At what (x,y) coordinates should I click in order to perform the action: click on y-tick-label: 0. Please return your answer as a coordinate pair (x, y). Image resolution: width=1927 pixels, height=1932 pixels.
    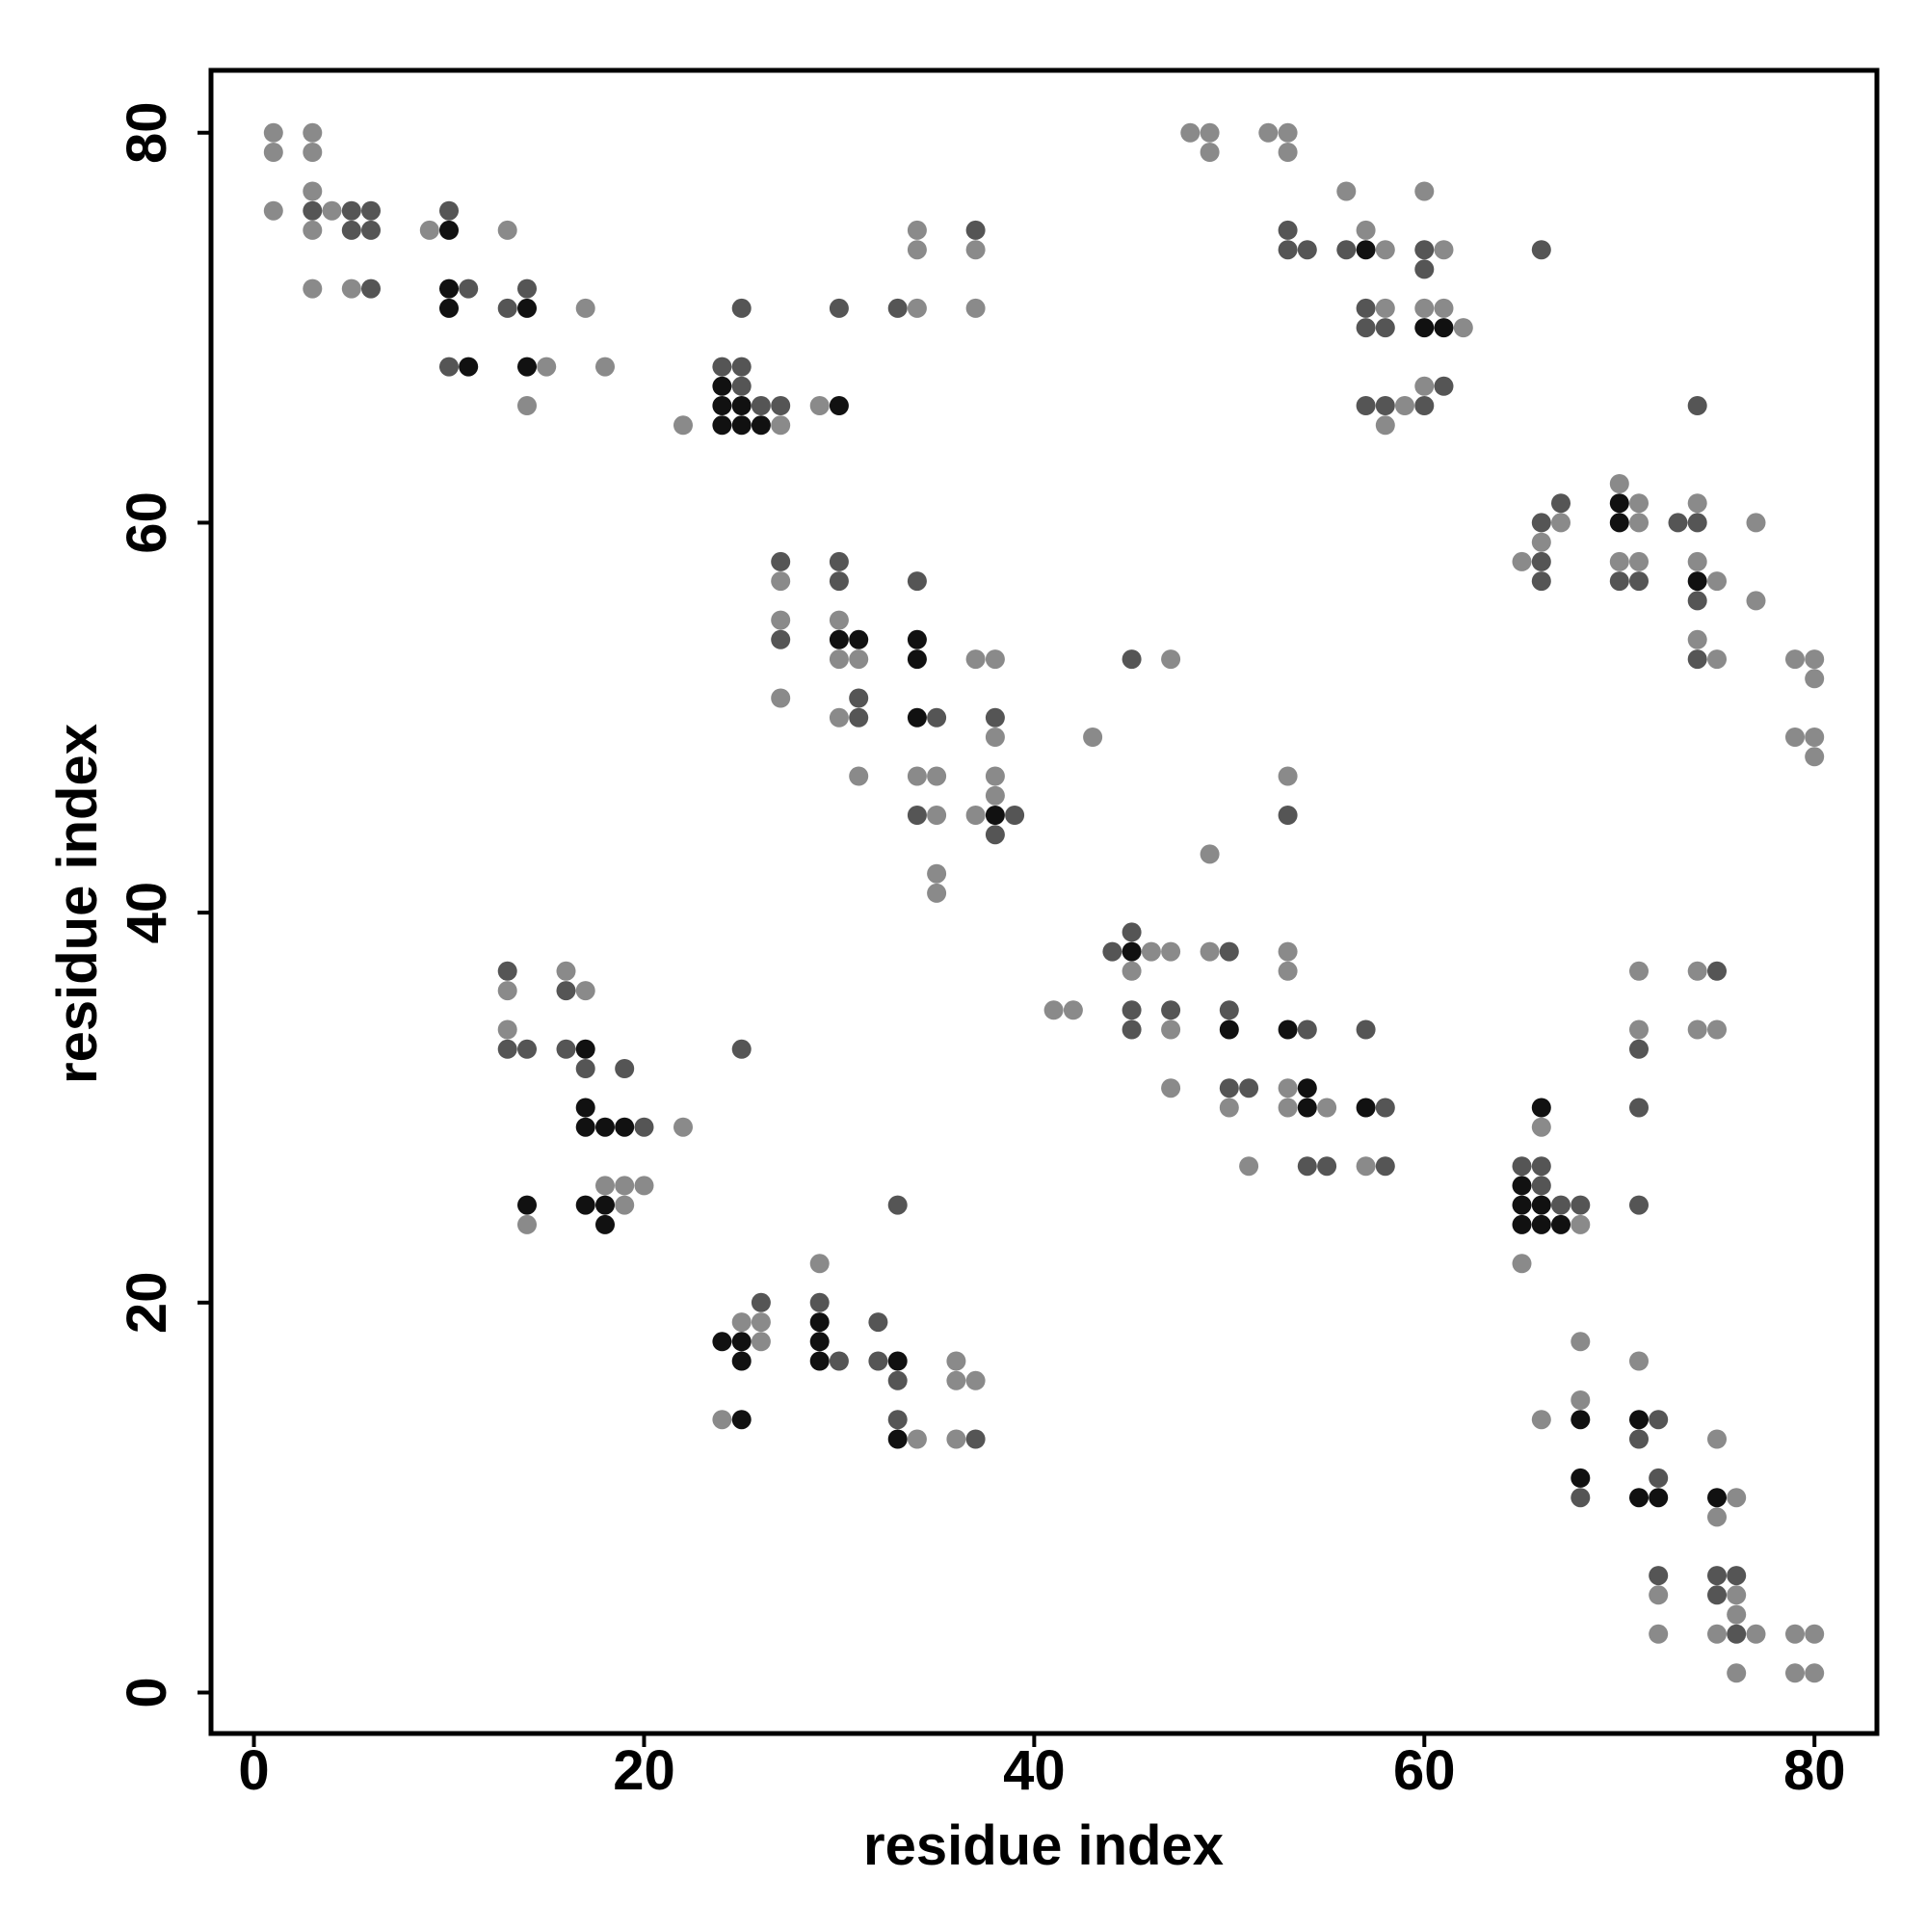
    Looking at the image, I should click on (147, 1692).